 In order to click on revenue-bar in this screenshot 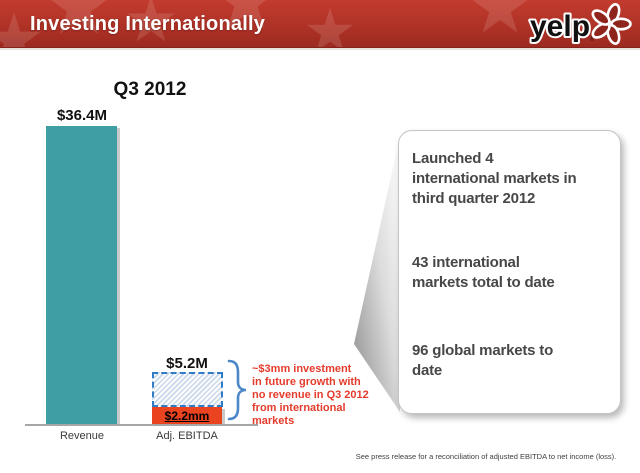, I will do `click(81, 275)`.